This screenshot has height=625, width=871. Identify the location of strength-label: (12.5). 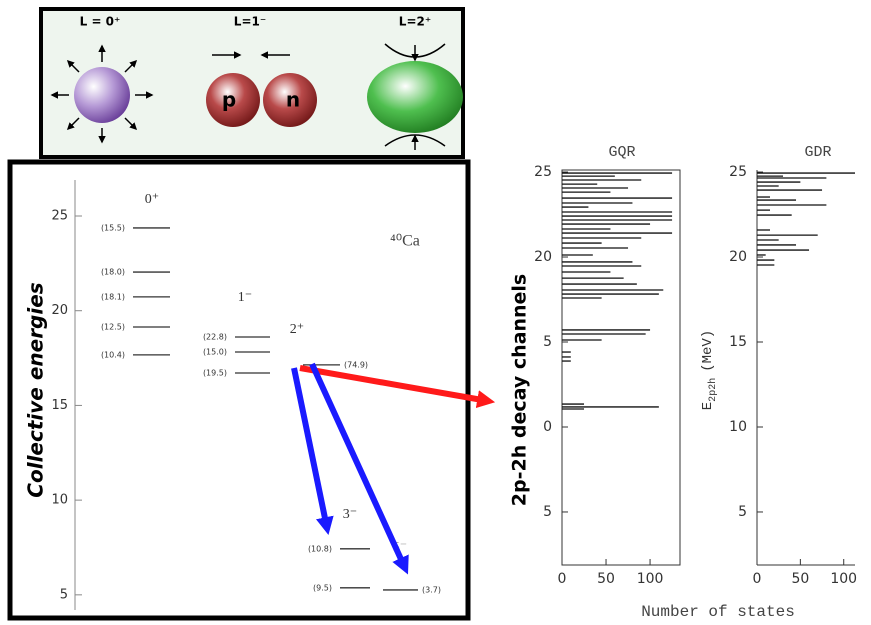
(113, 326).